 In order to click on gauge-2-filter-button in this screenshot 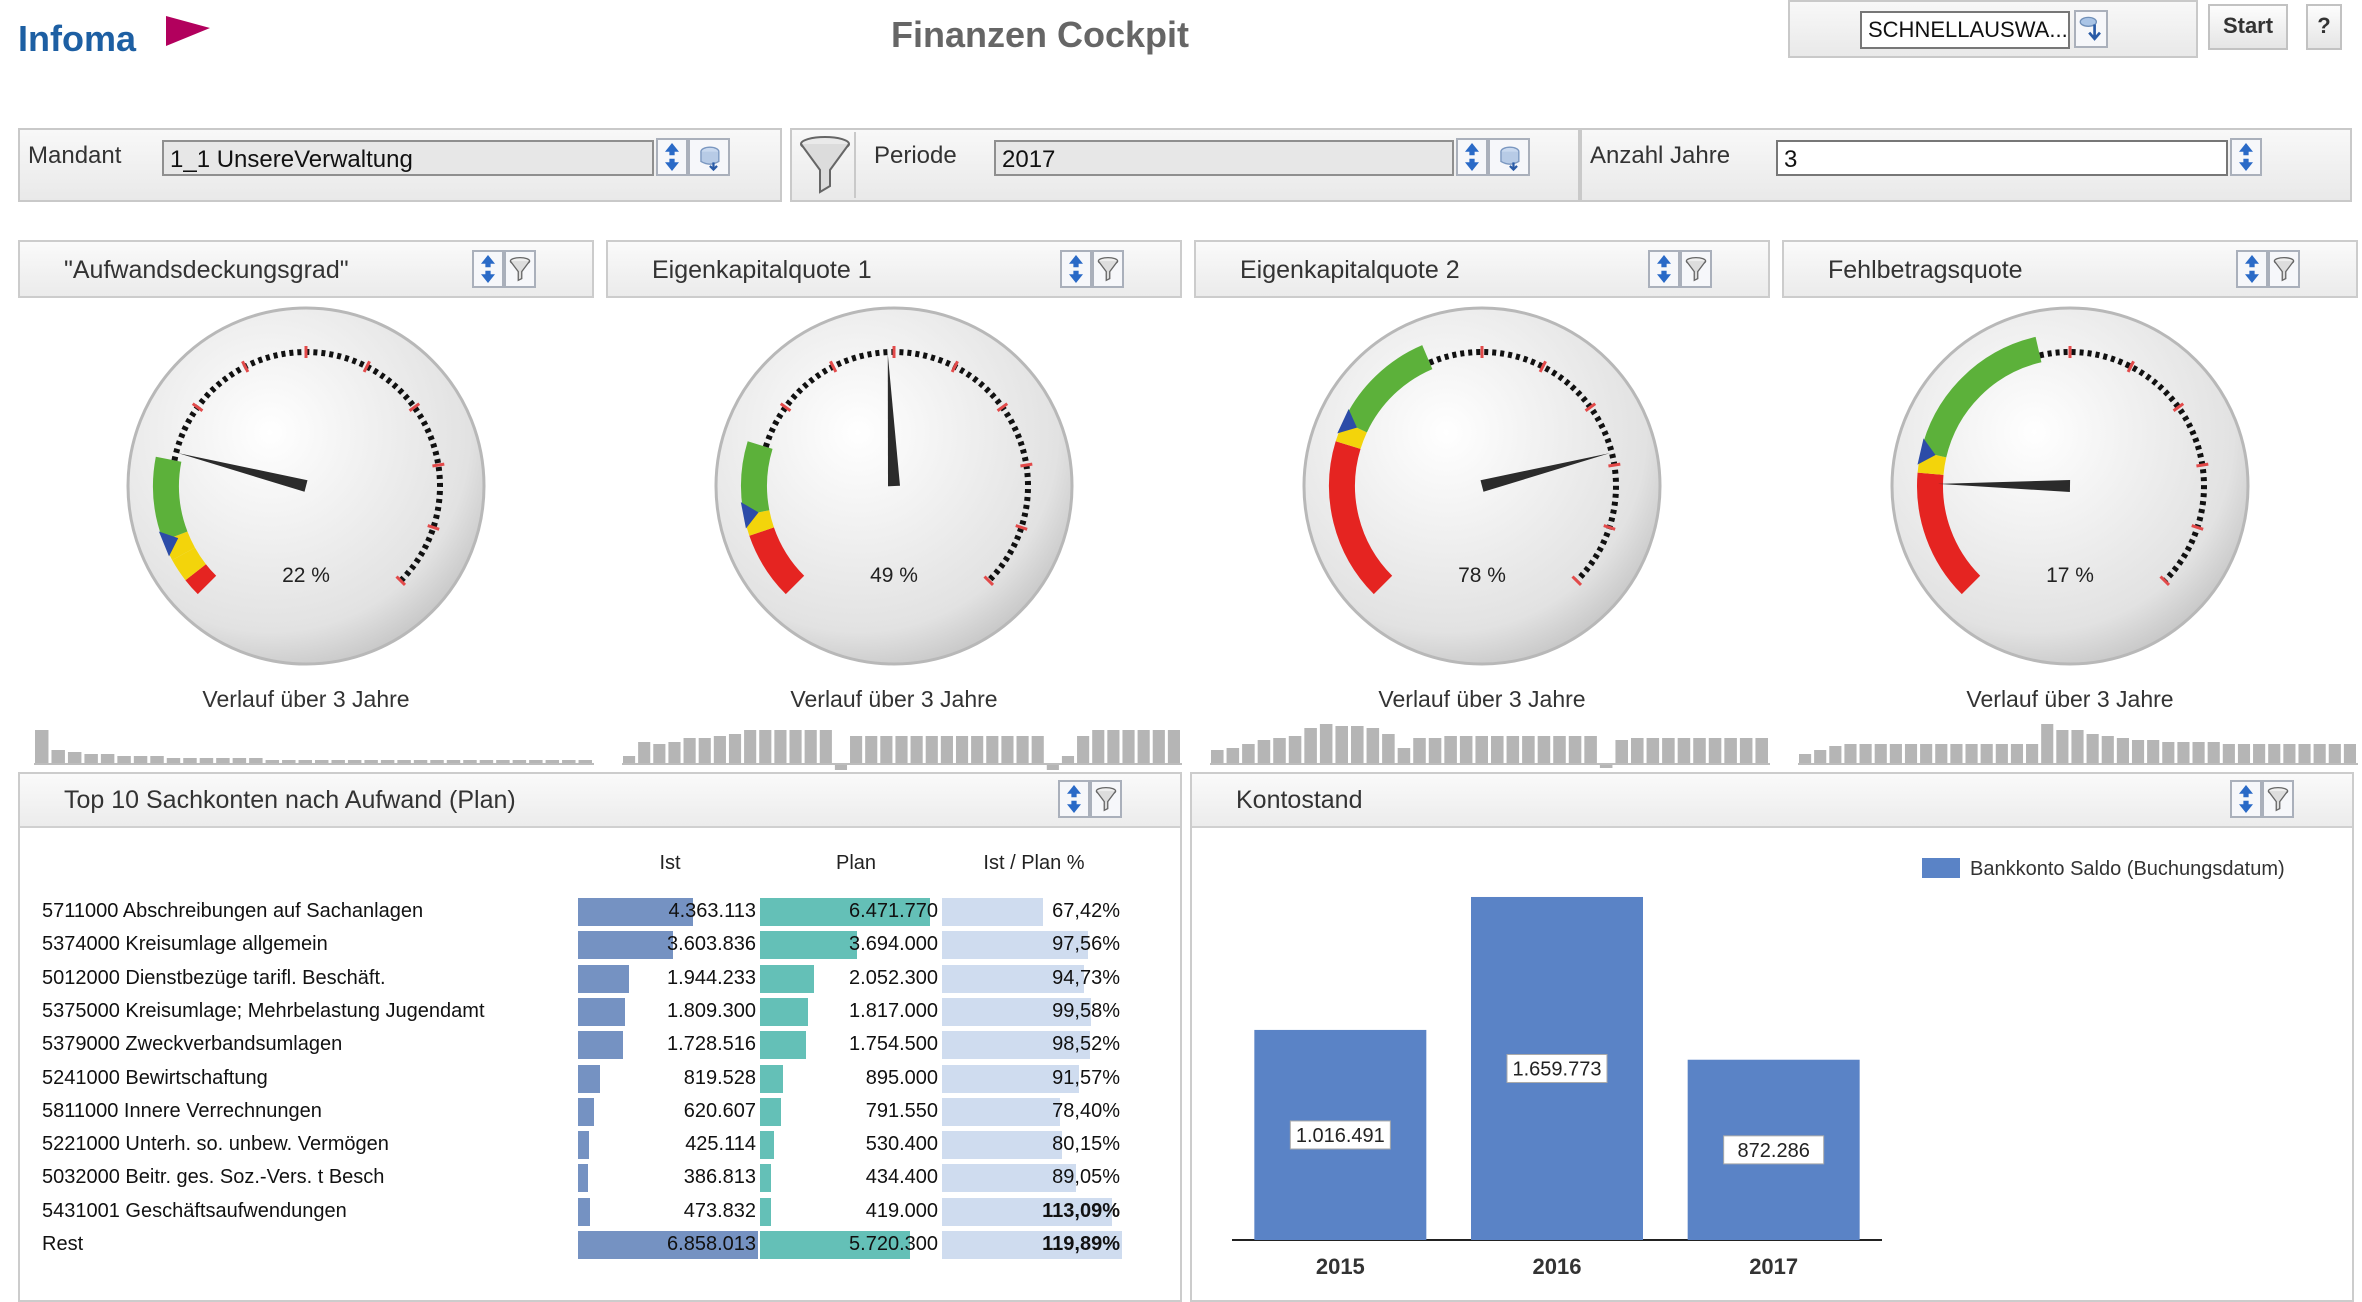, I will do `click(1108, 269)`.